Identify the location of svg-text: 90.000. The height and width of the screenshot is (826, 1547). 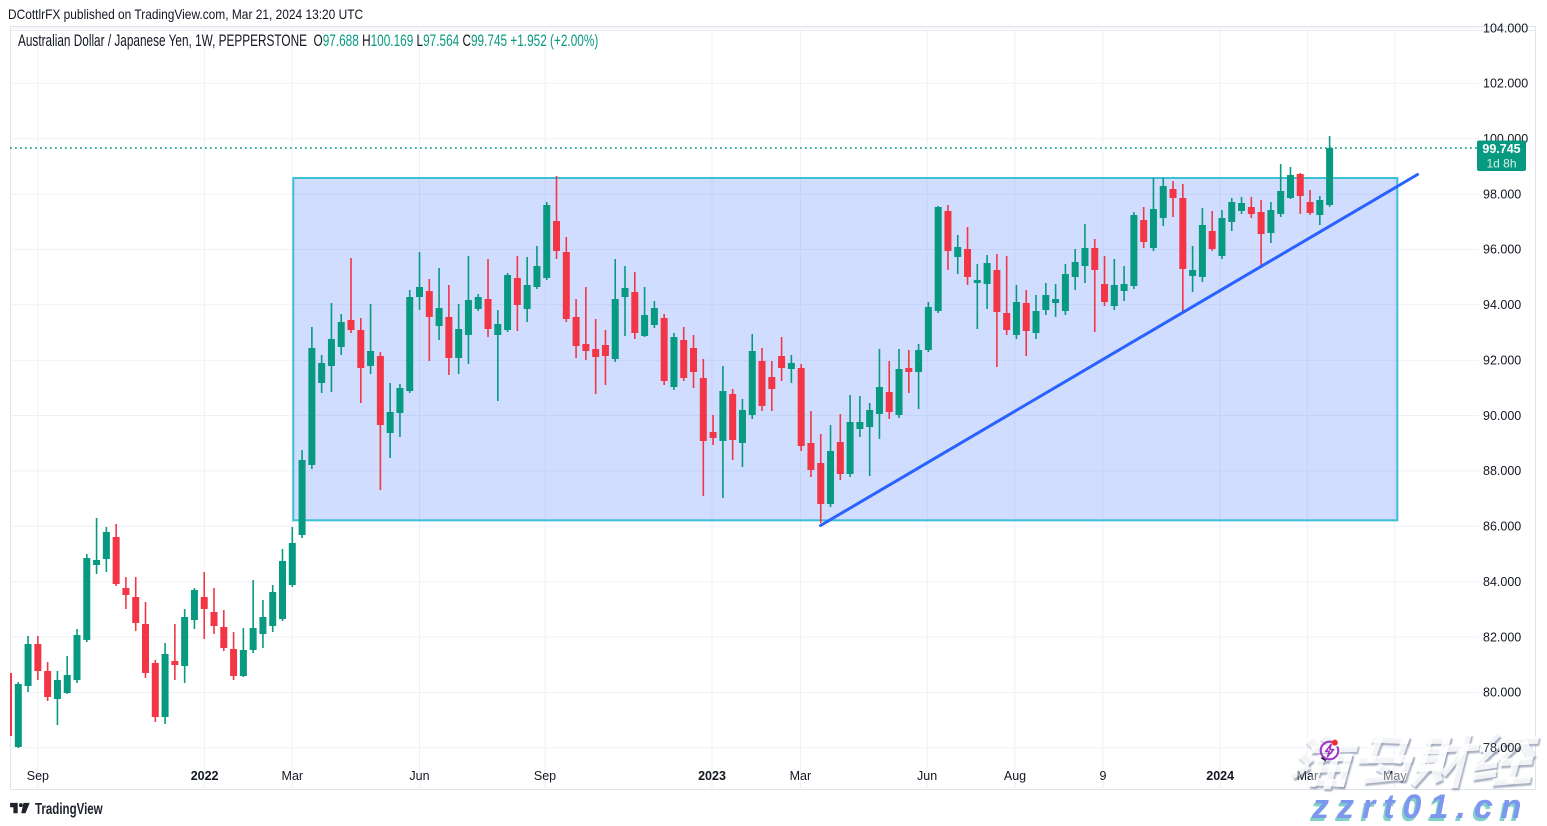
(1502, 416).